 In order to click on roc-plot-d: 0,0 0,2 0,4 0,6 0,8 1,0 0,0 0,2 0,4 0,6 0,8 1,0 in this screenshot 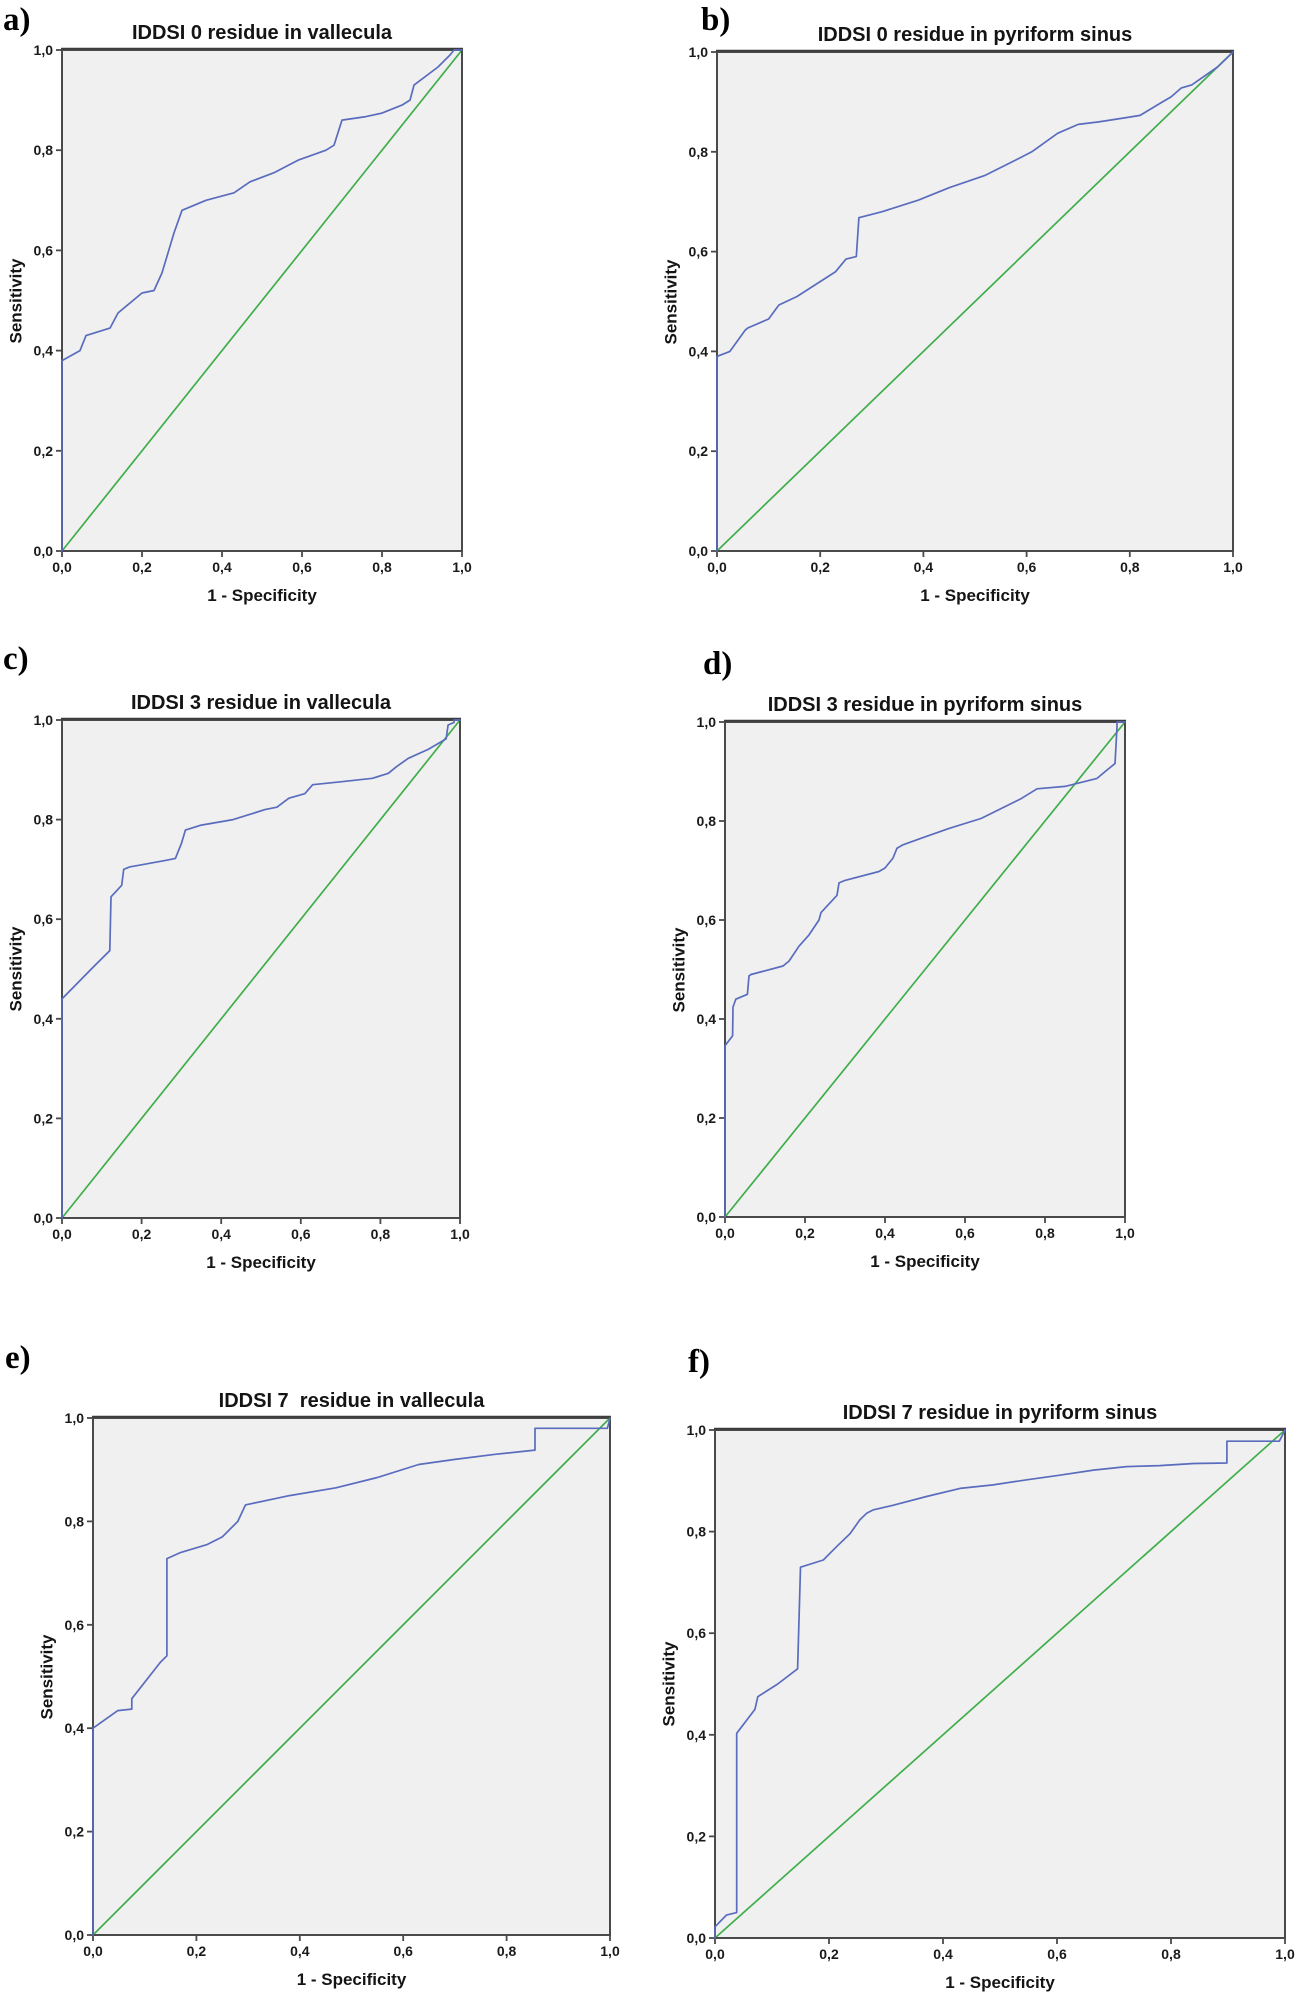, I will do `click(916, 977)`.